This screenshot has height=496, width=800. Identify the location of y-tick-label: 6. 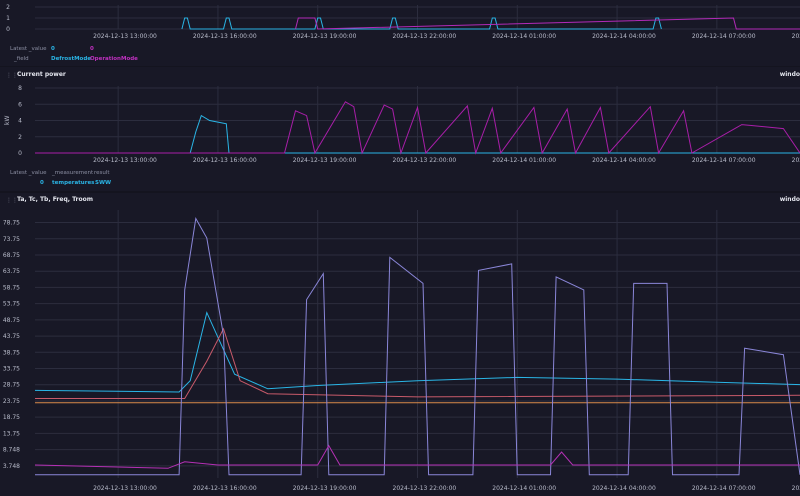
(20, 104).